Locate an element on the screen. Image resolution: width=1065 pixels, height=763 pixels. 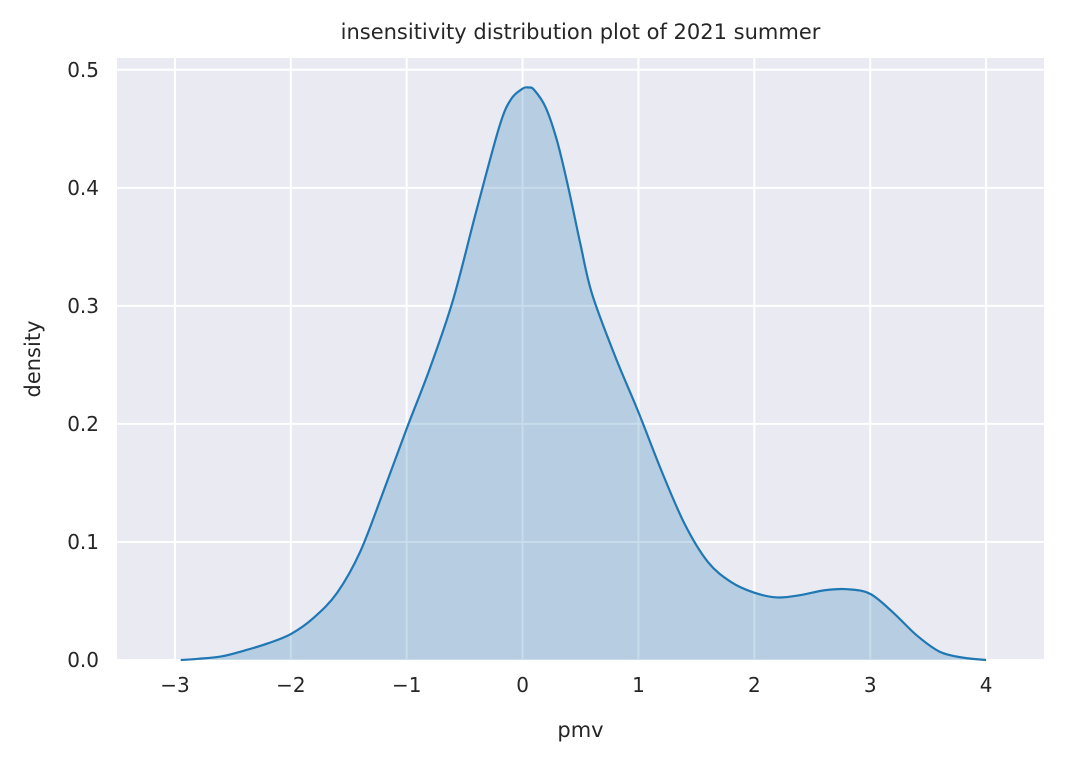
y-tick-label: 0.0 is located at coordinates (83, 660).